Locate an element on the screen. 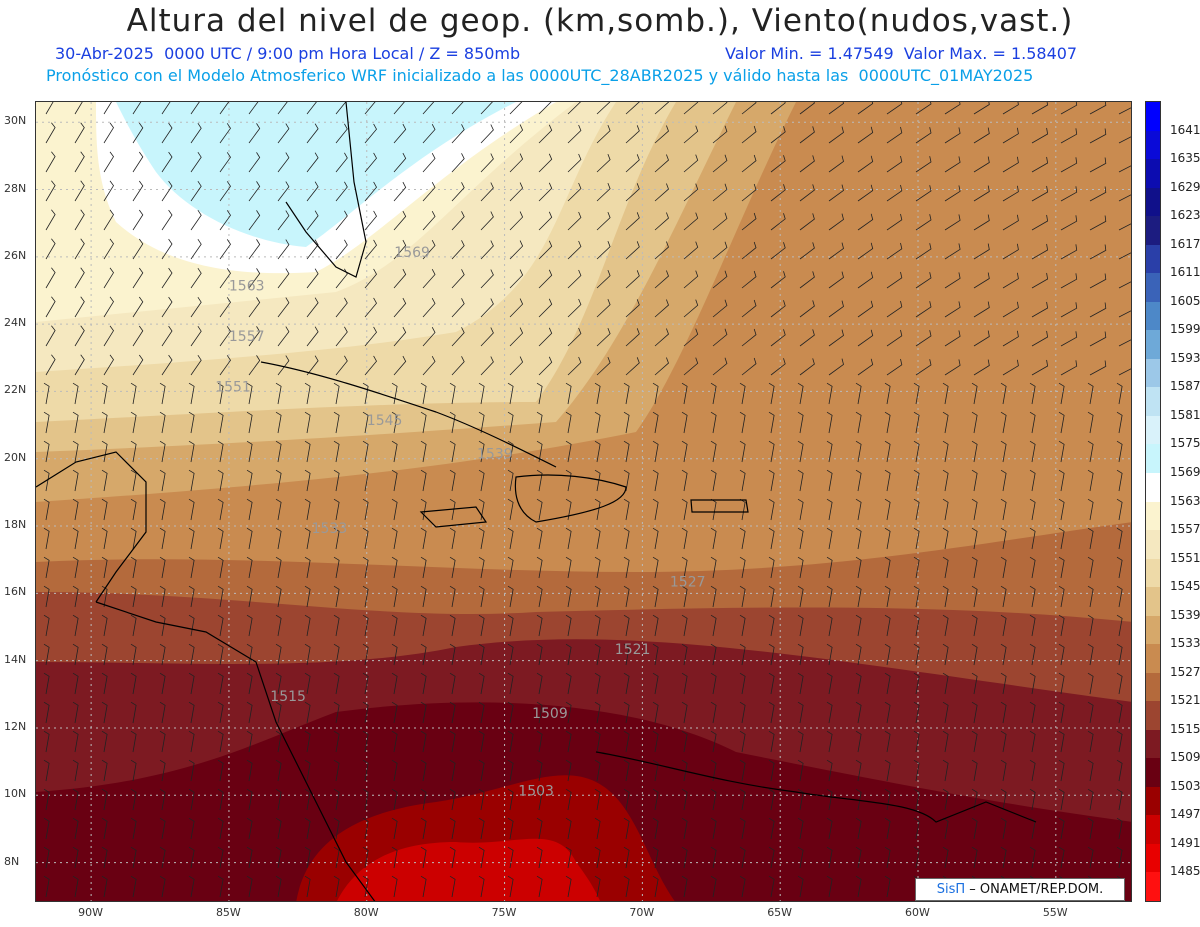  colorbar-label: 1509 is located at coordinates (1185, 757).